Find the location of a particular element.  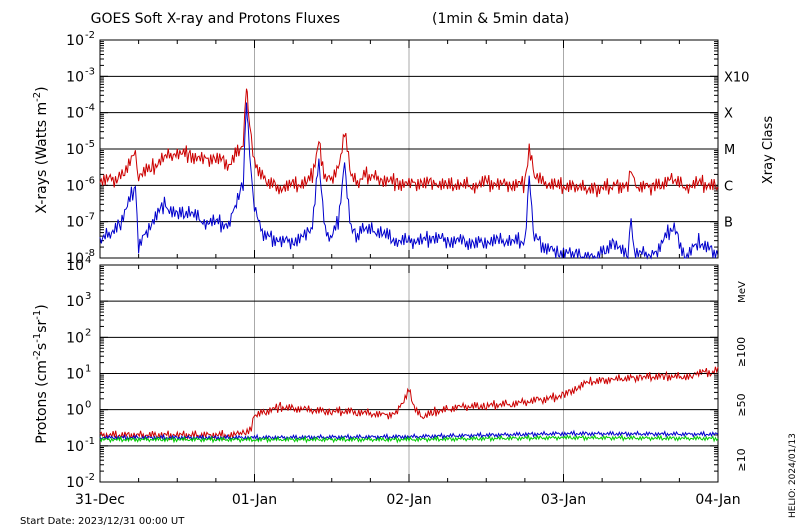

y-tick-label: 10⁰ is located at coordinates (78, 409).